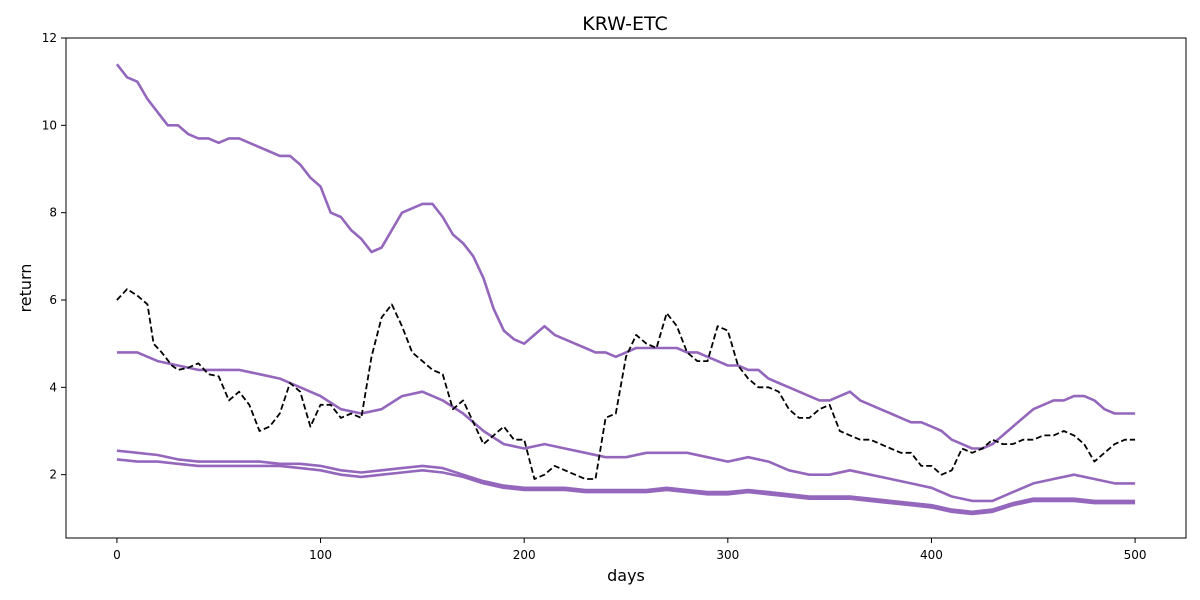  I want to click on x-tick-label: 100, so click(320, 555).